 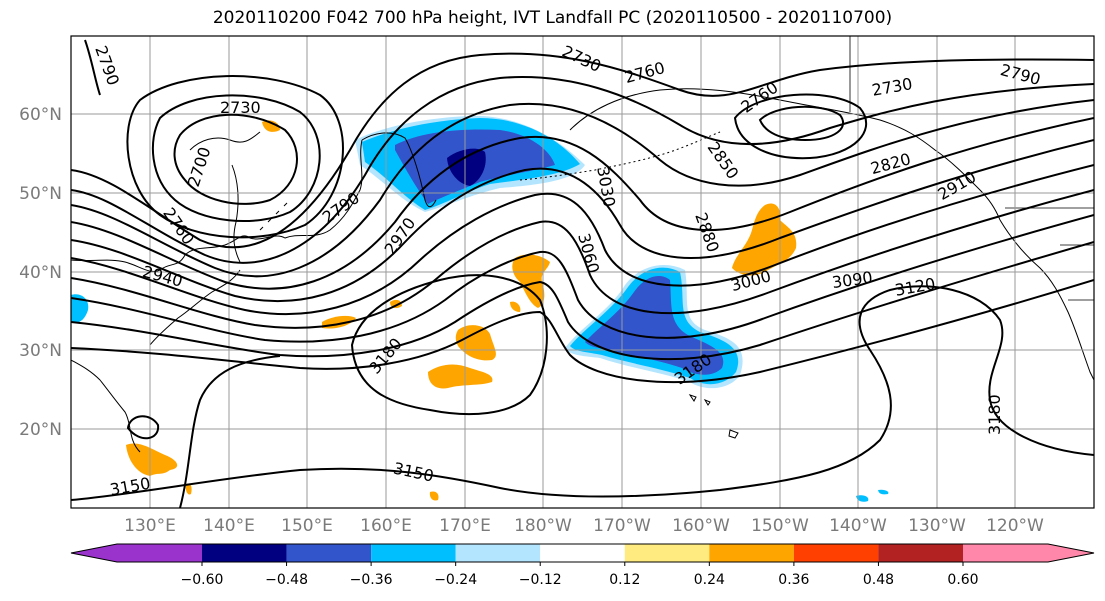 I want to click on colorbar-tick-label: 0.48, so click(x=878, y=580).